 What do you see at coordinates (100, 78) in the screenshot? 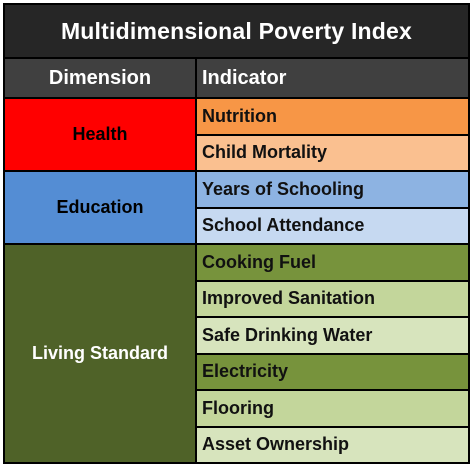
I see `header-dimension: Dimension` at bounding box center [100, 78].